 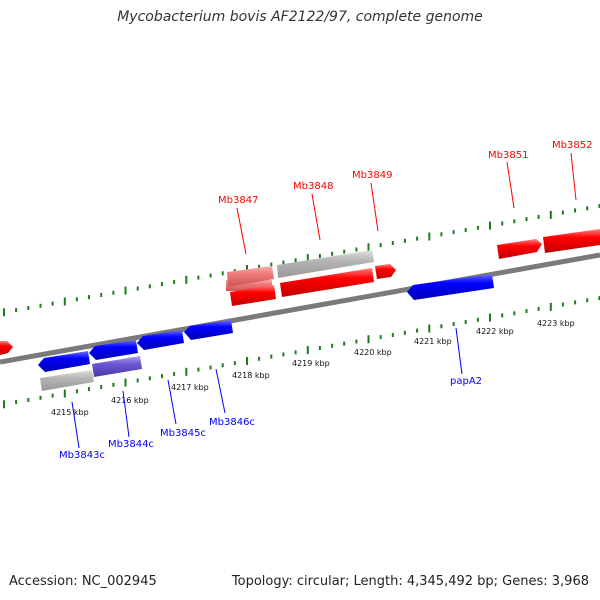 I want to click on accession-label: Accession: NC_002945, so click(x=83, y=581).